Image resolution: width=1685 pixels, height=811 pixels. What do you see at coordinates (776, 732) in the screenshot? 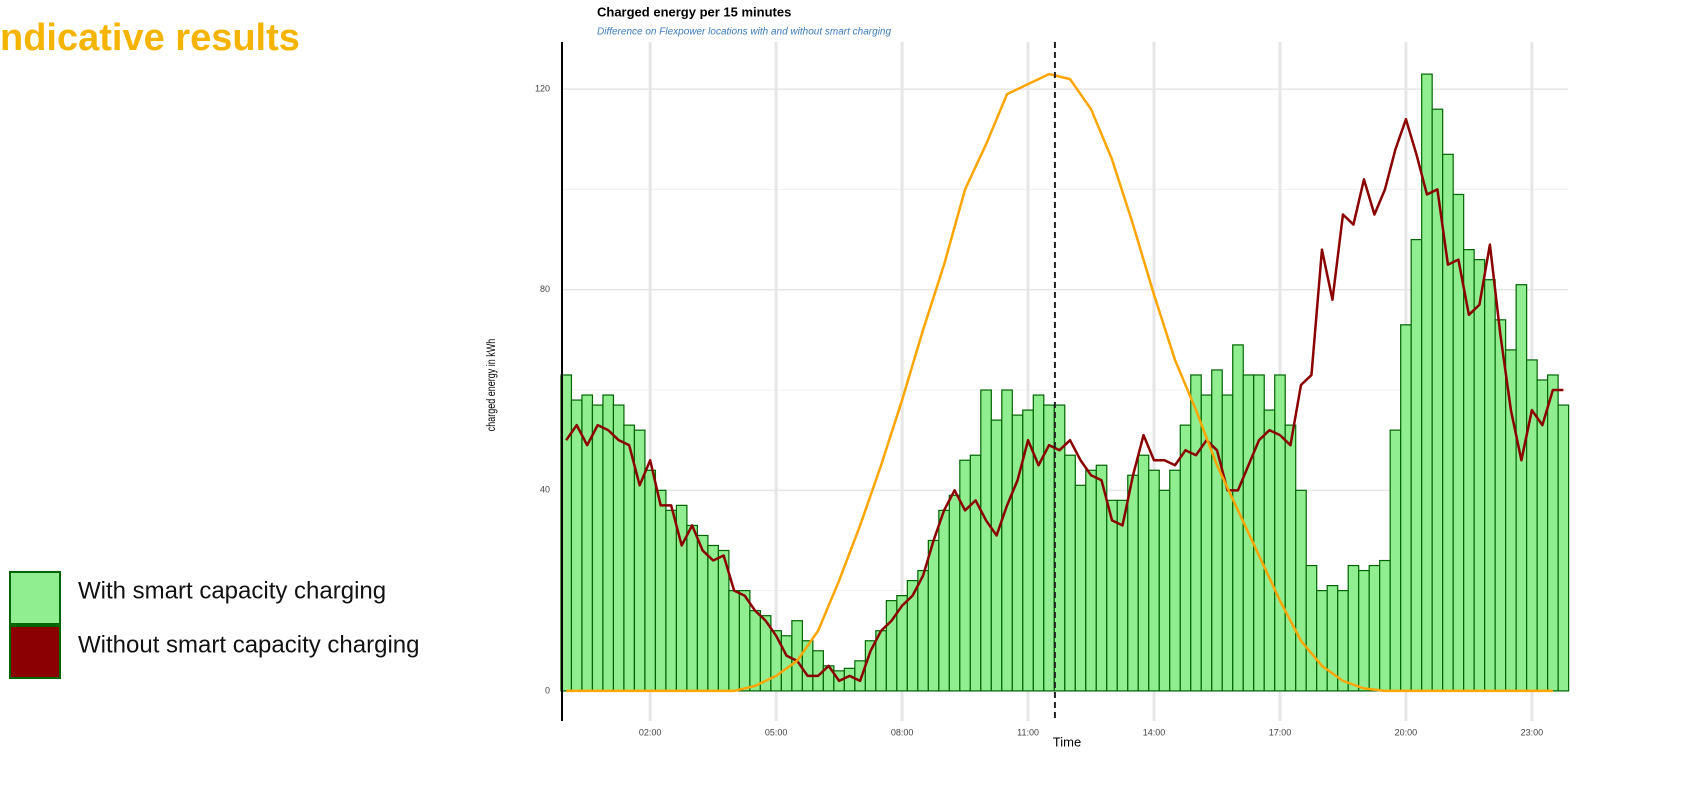
I see `x-tick-label: 05:00` at bounding box center [776, 732].